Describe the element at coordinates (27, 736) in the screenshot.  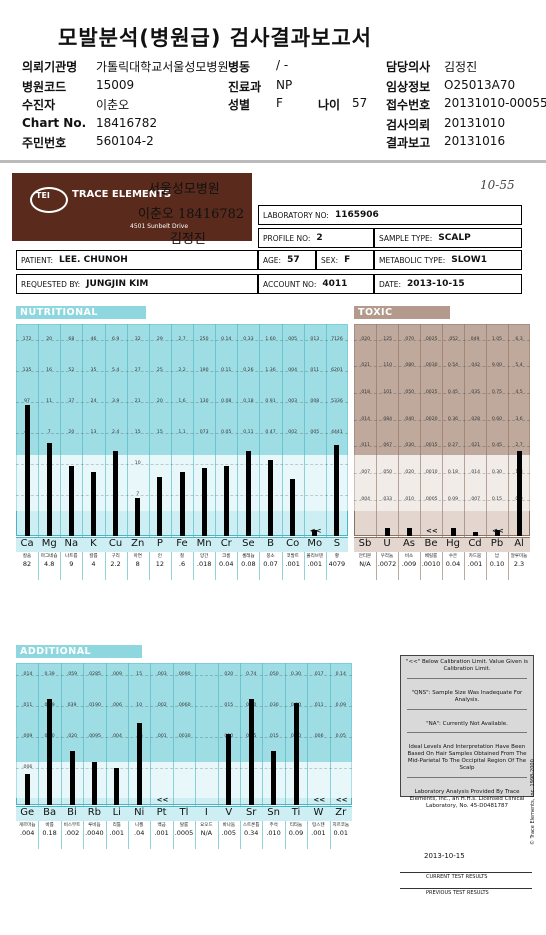
I see `scale-label: .009` at that location.